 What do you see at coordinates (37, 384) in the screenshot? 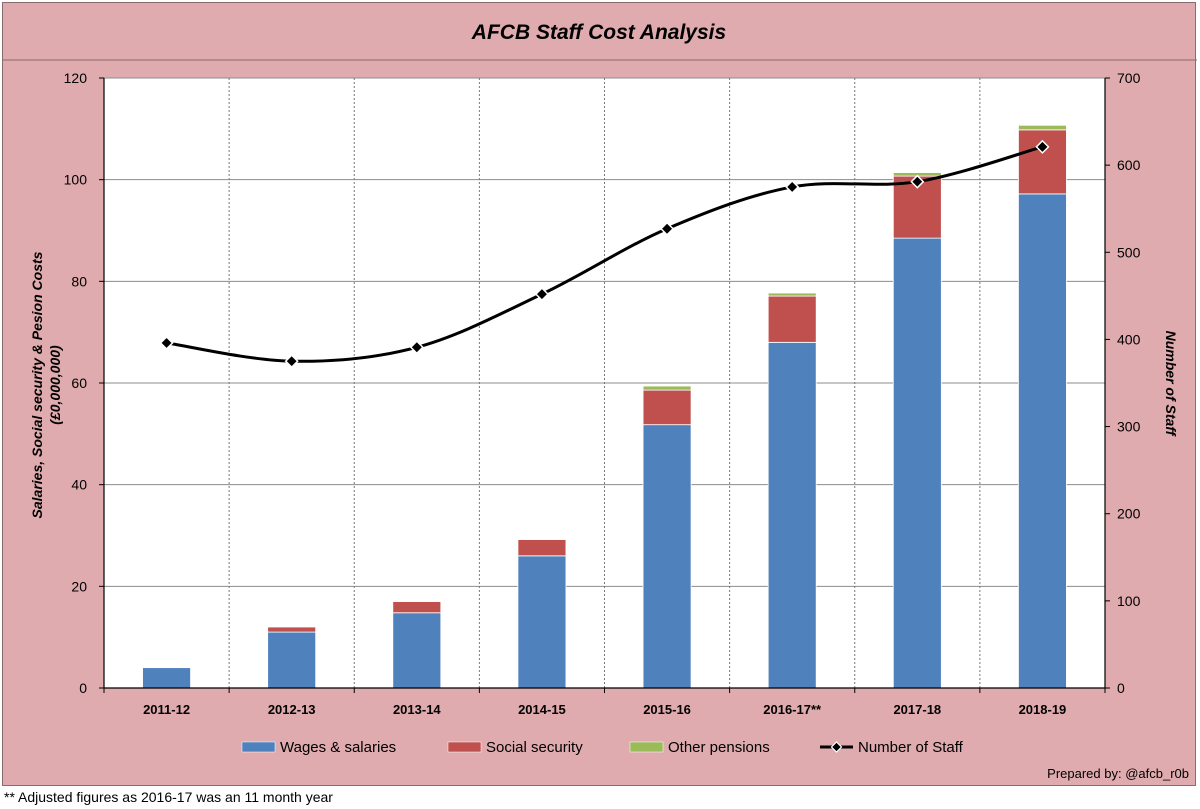
I see `y-axis-title: Salaries, Social security & Pesion Costs` at bounding box center [37, 384].